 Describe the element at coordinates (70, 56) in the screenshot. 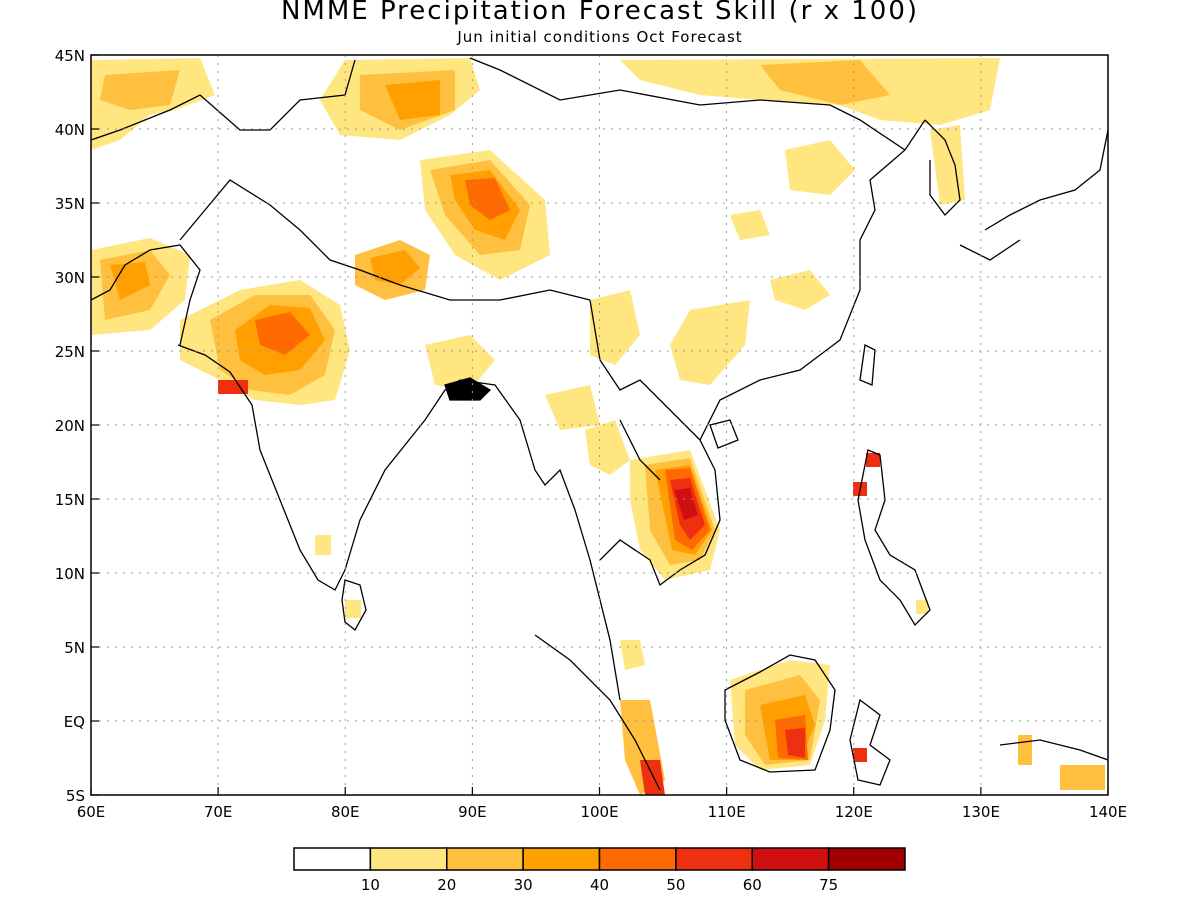

I see `y-tick-label: 45N` at that location.